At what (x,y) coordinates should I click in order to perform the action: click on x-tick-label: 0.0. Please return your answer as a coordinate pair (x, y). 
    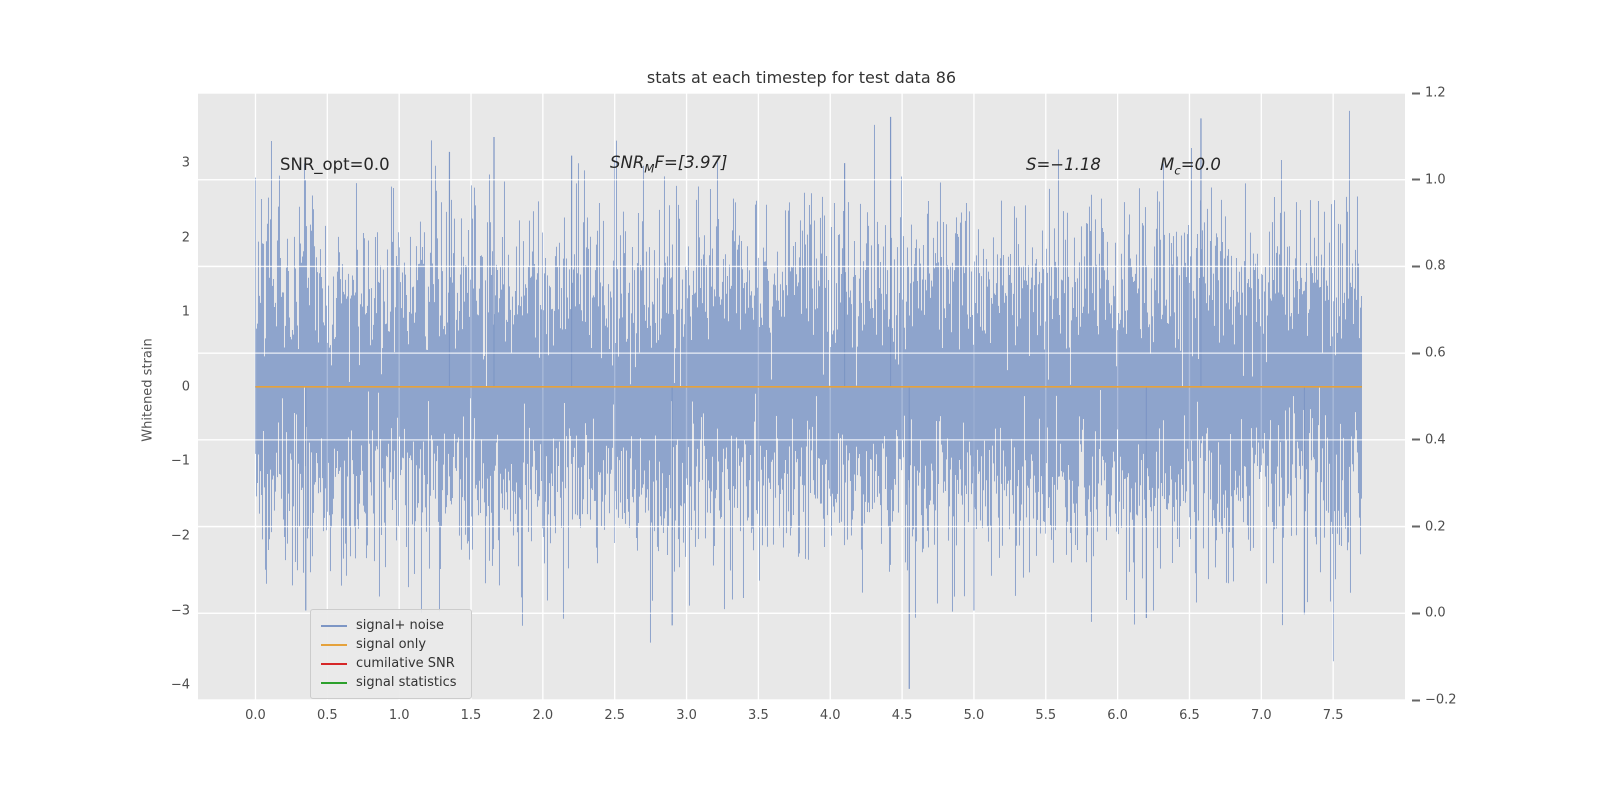
    Looking at the image, I should click on (255, 715).